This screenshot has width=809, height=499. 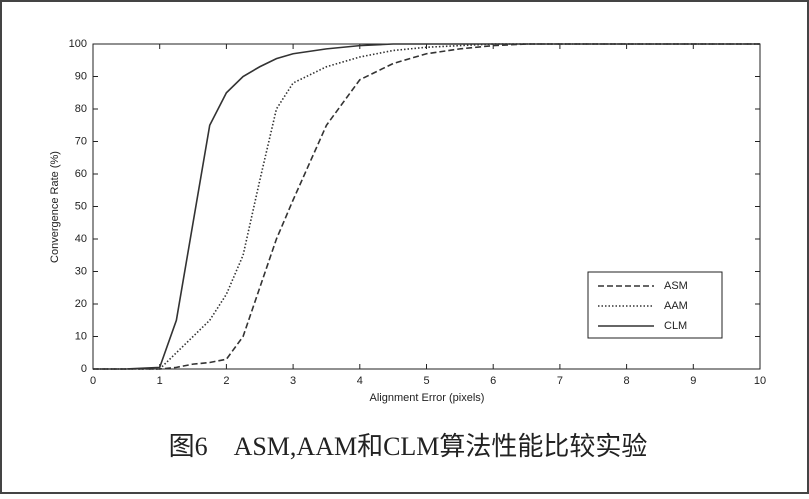 What do you see at coordinates (676, 306) in the screenshot?
I see `legend-label: AAM` at bounding box center [676, 306].